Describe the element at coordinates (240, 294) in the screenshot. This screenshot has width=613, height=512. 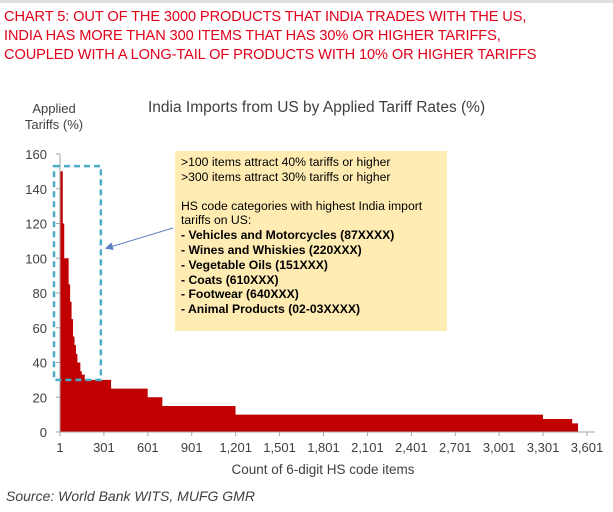
I see `annotation-item: - Footwear (640XXX)` at that location.